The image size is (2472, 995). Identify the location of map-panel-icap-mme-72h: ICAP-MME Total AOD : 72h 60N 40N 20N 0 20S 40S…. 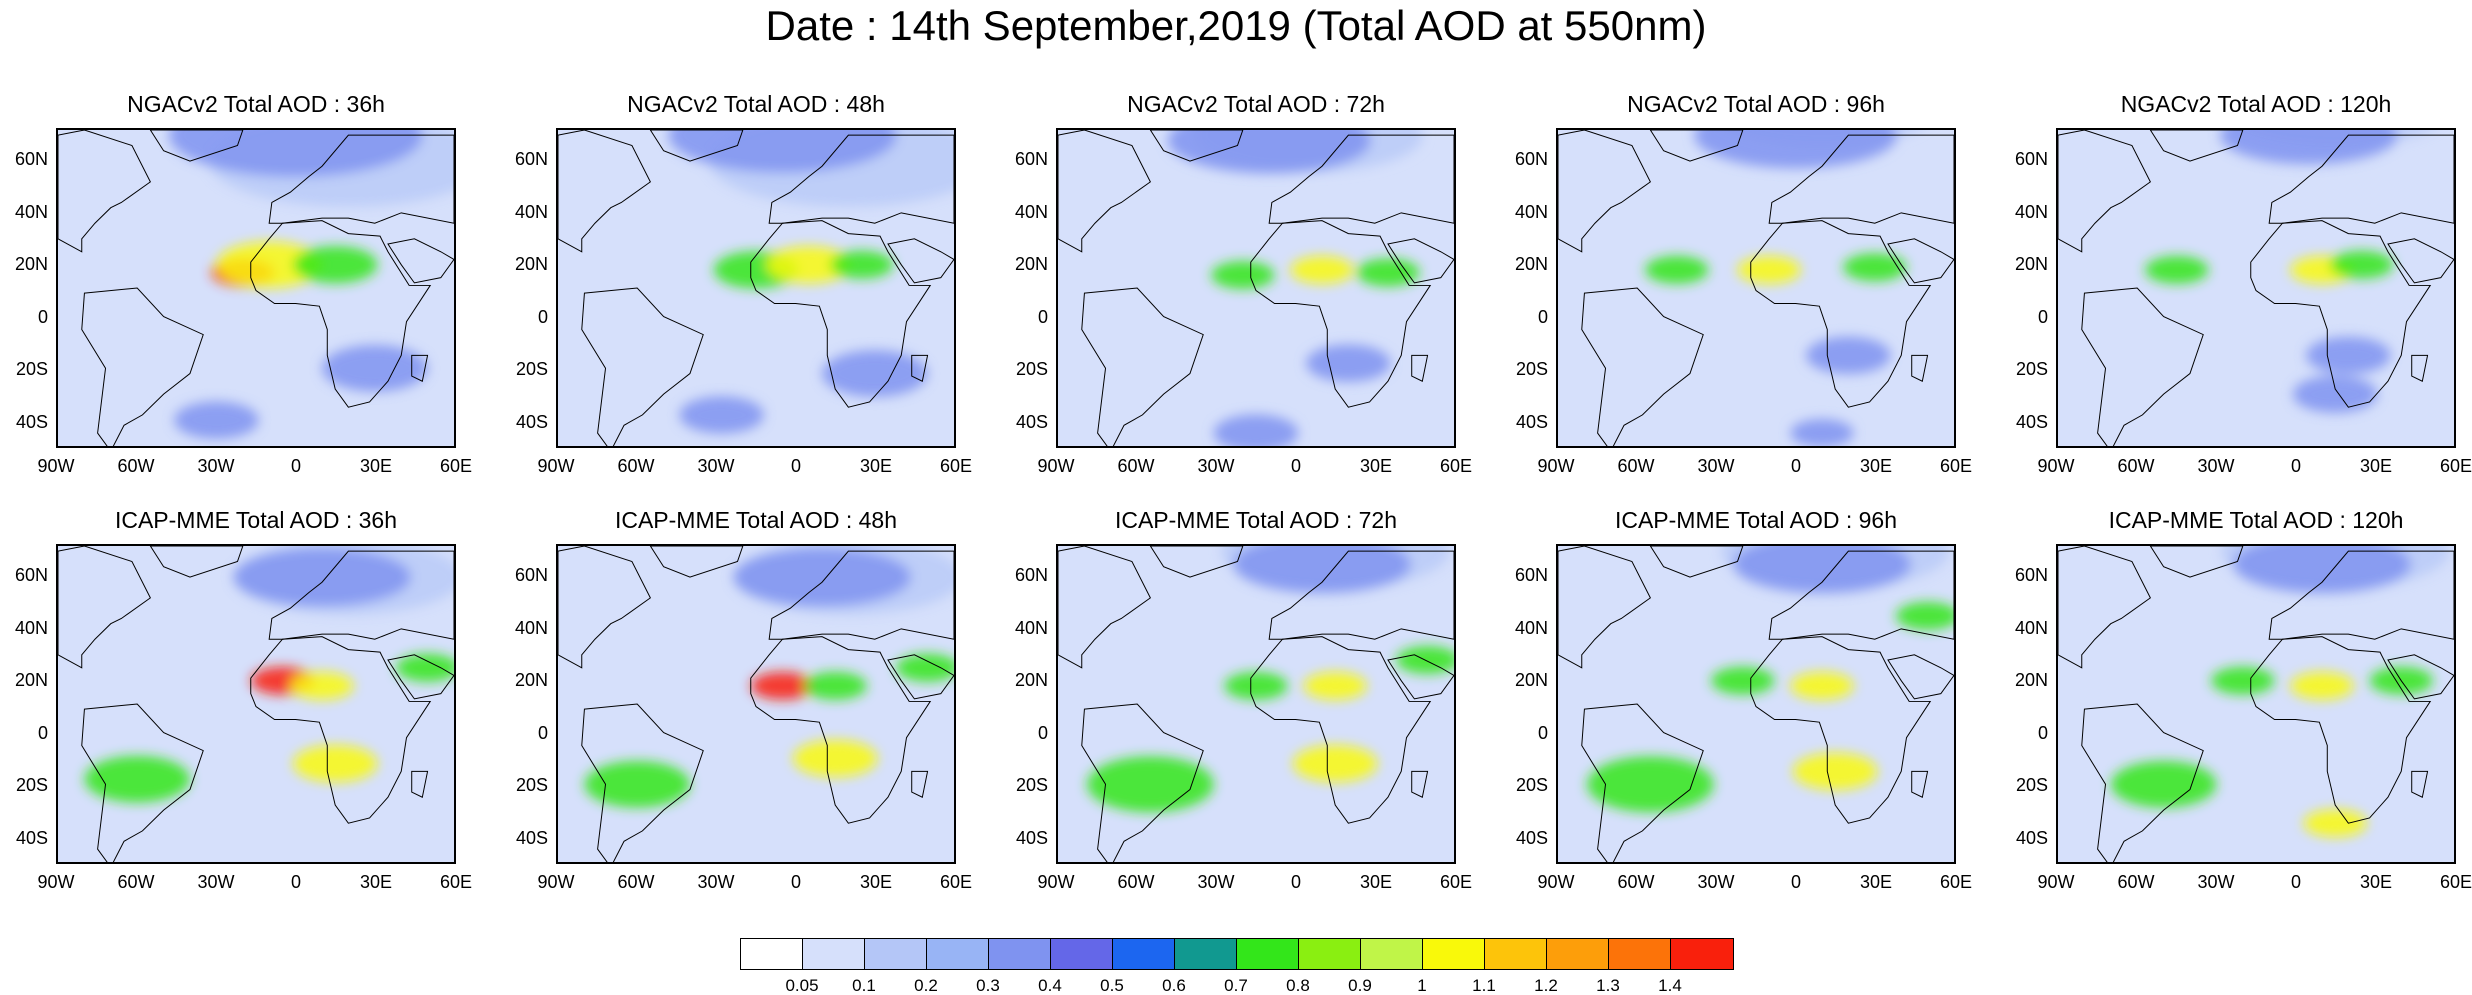
(1250, 716).